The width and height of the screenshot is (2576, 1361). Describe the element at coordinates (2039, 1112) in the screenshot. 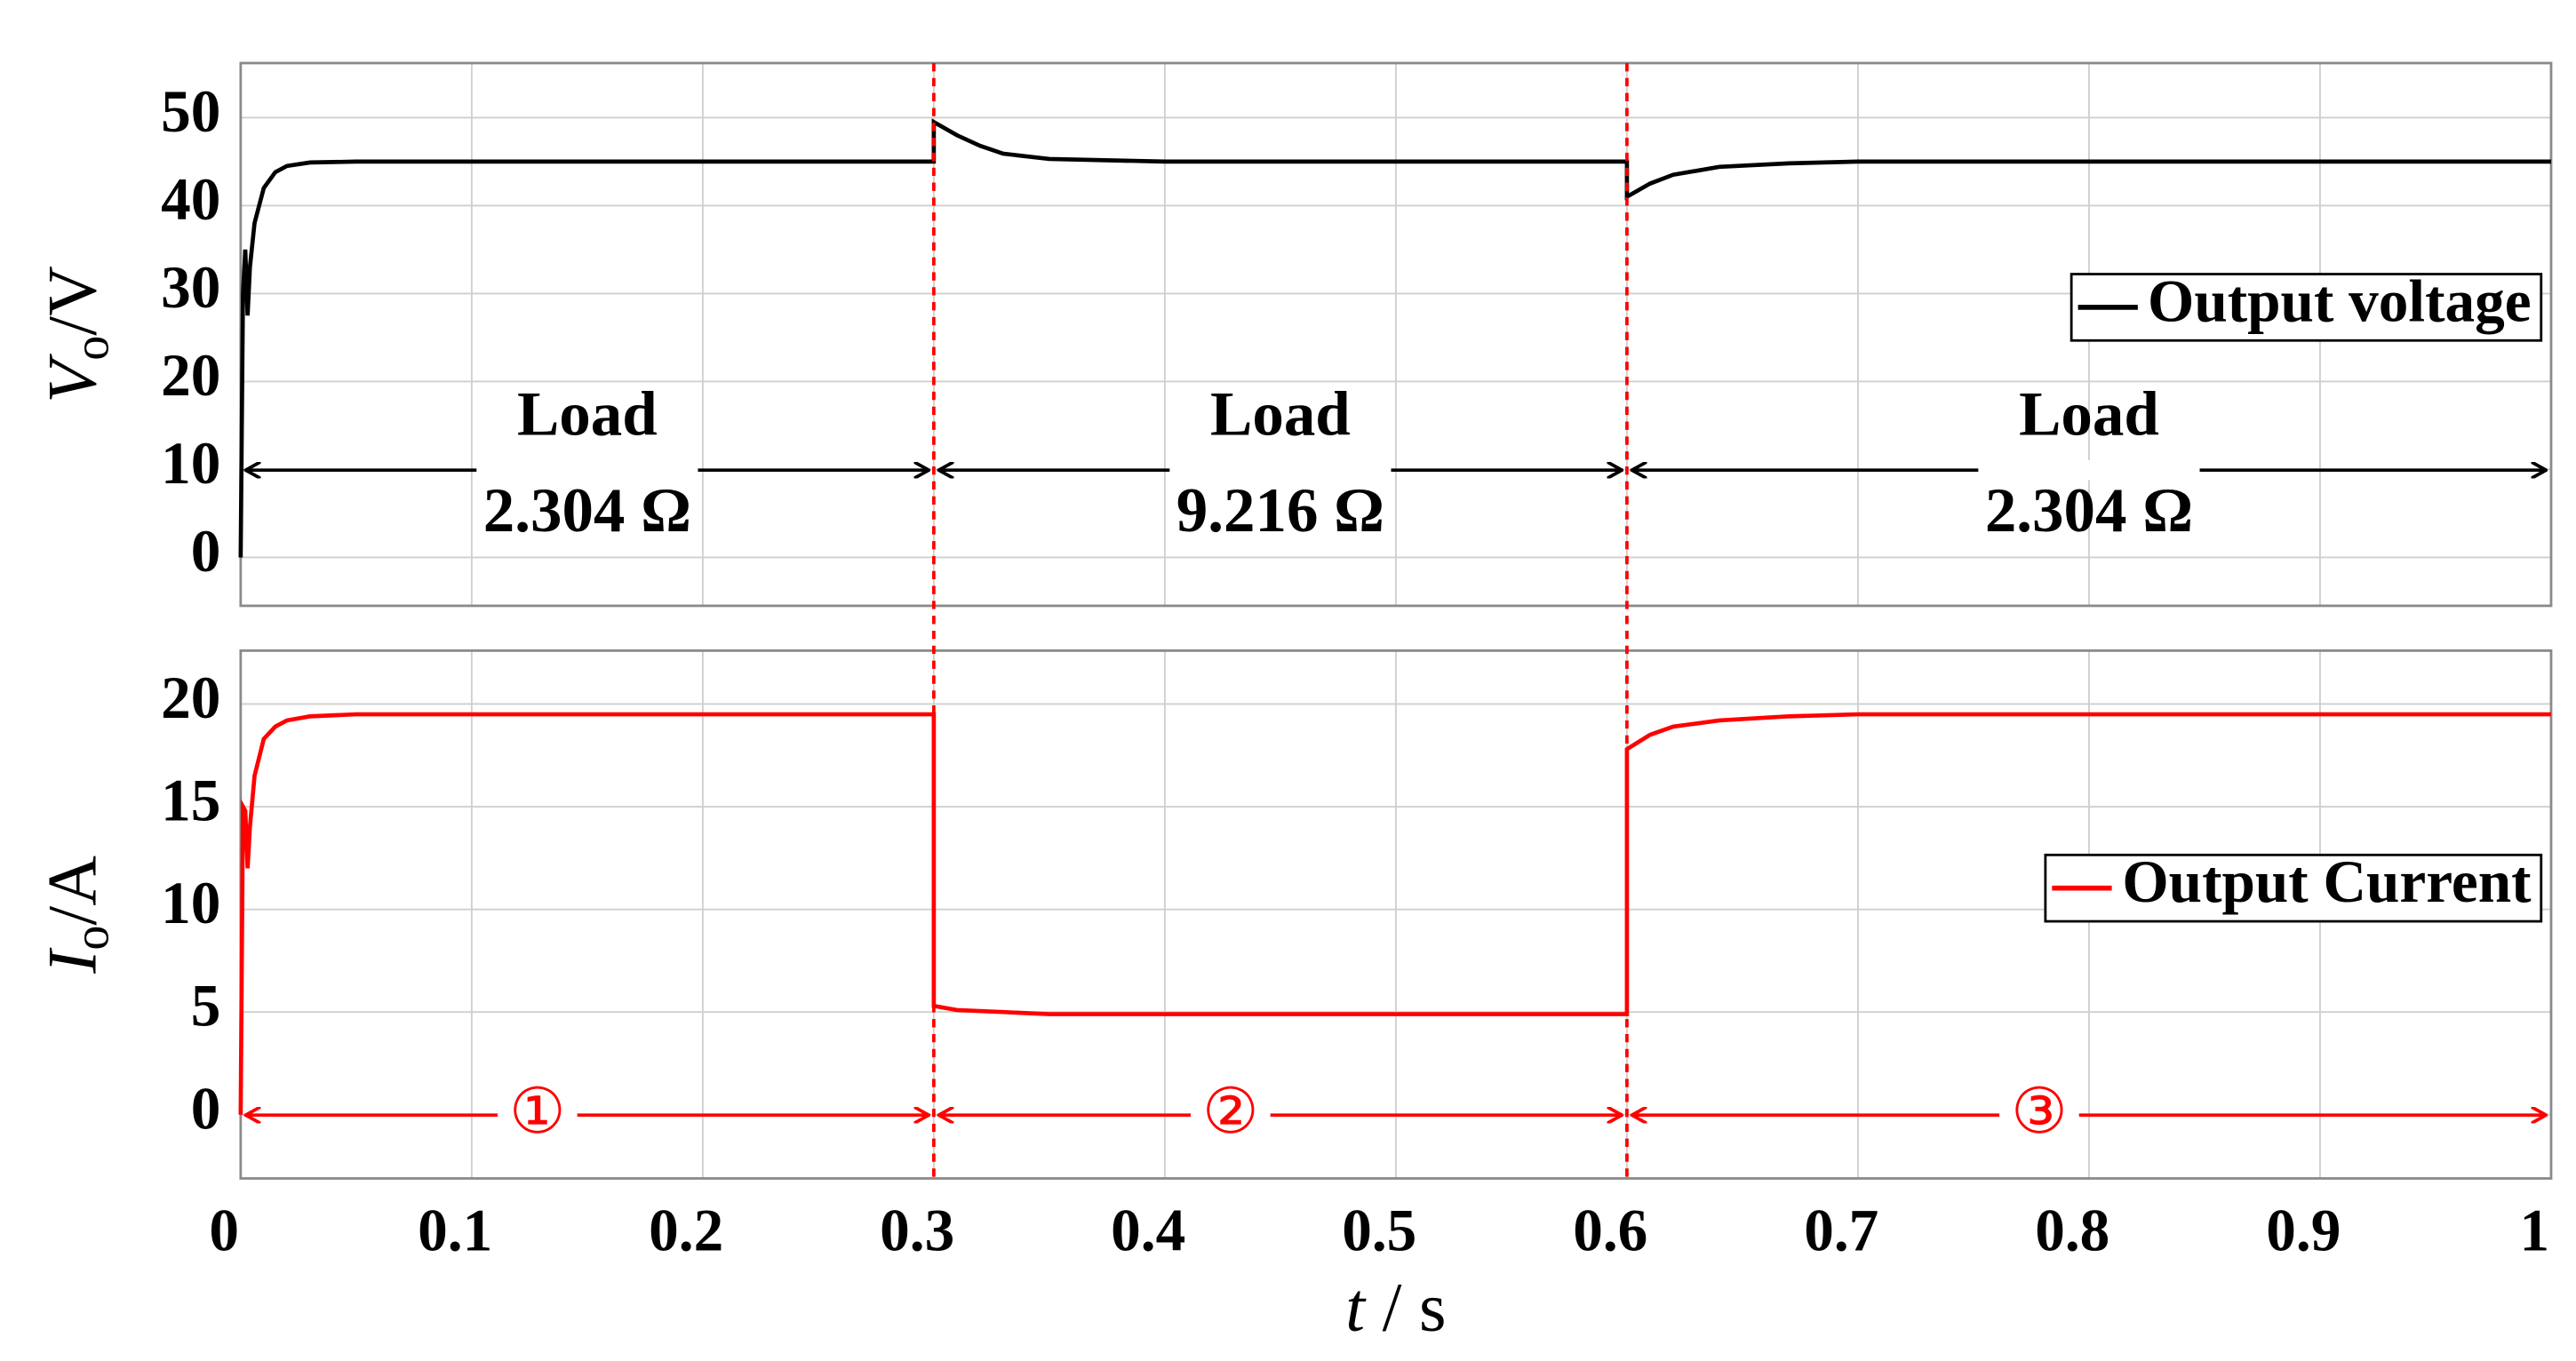

I see `annotation-label: ③` at that location.